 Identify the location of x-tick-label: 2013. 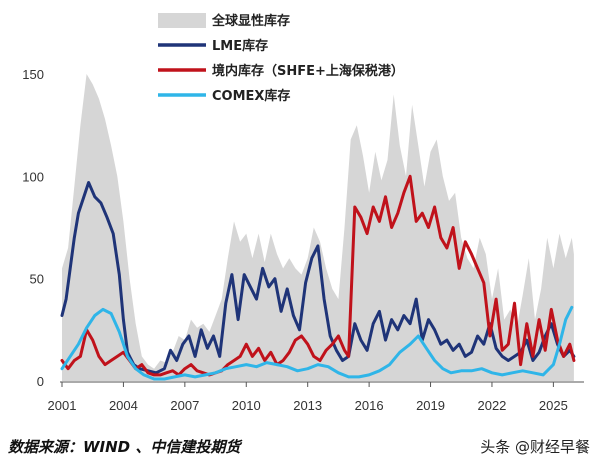
(307, 405).